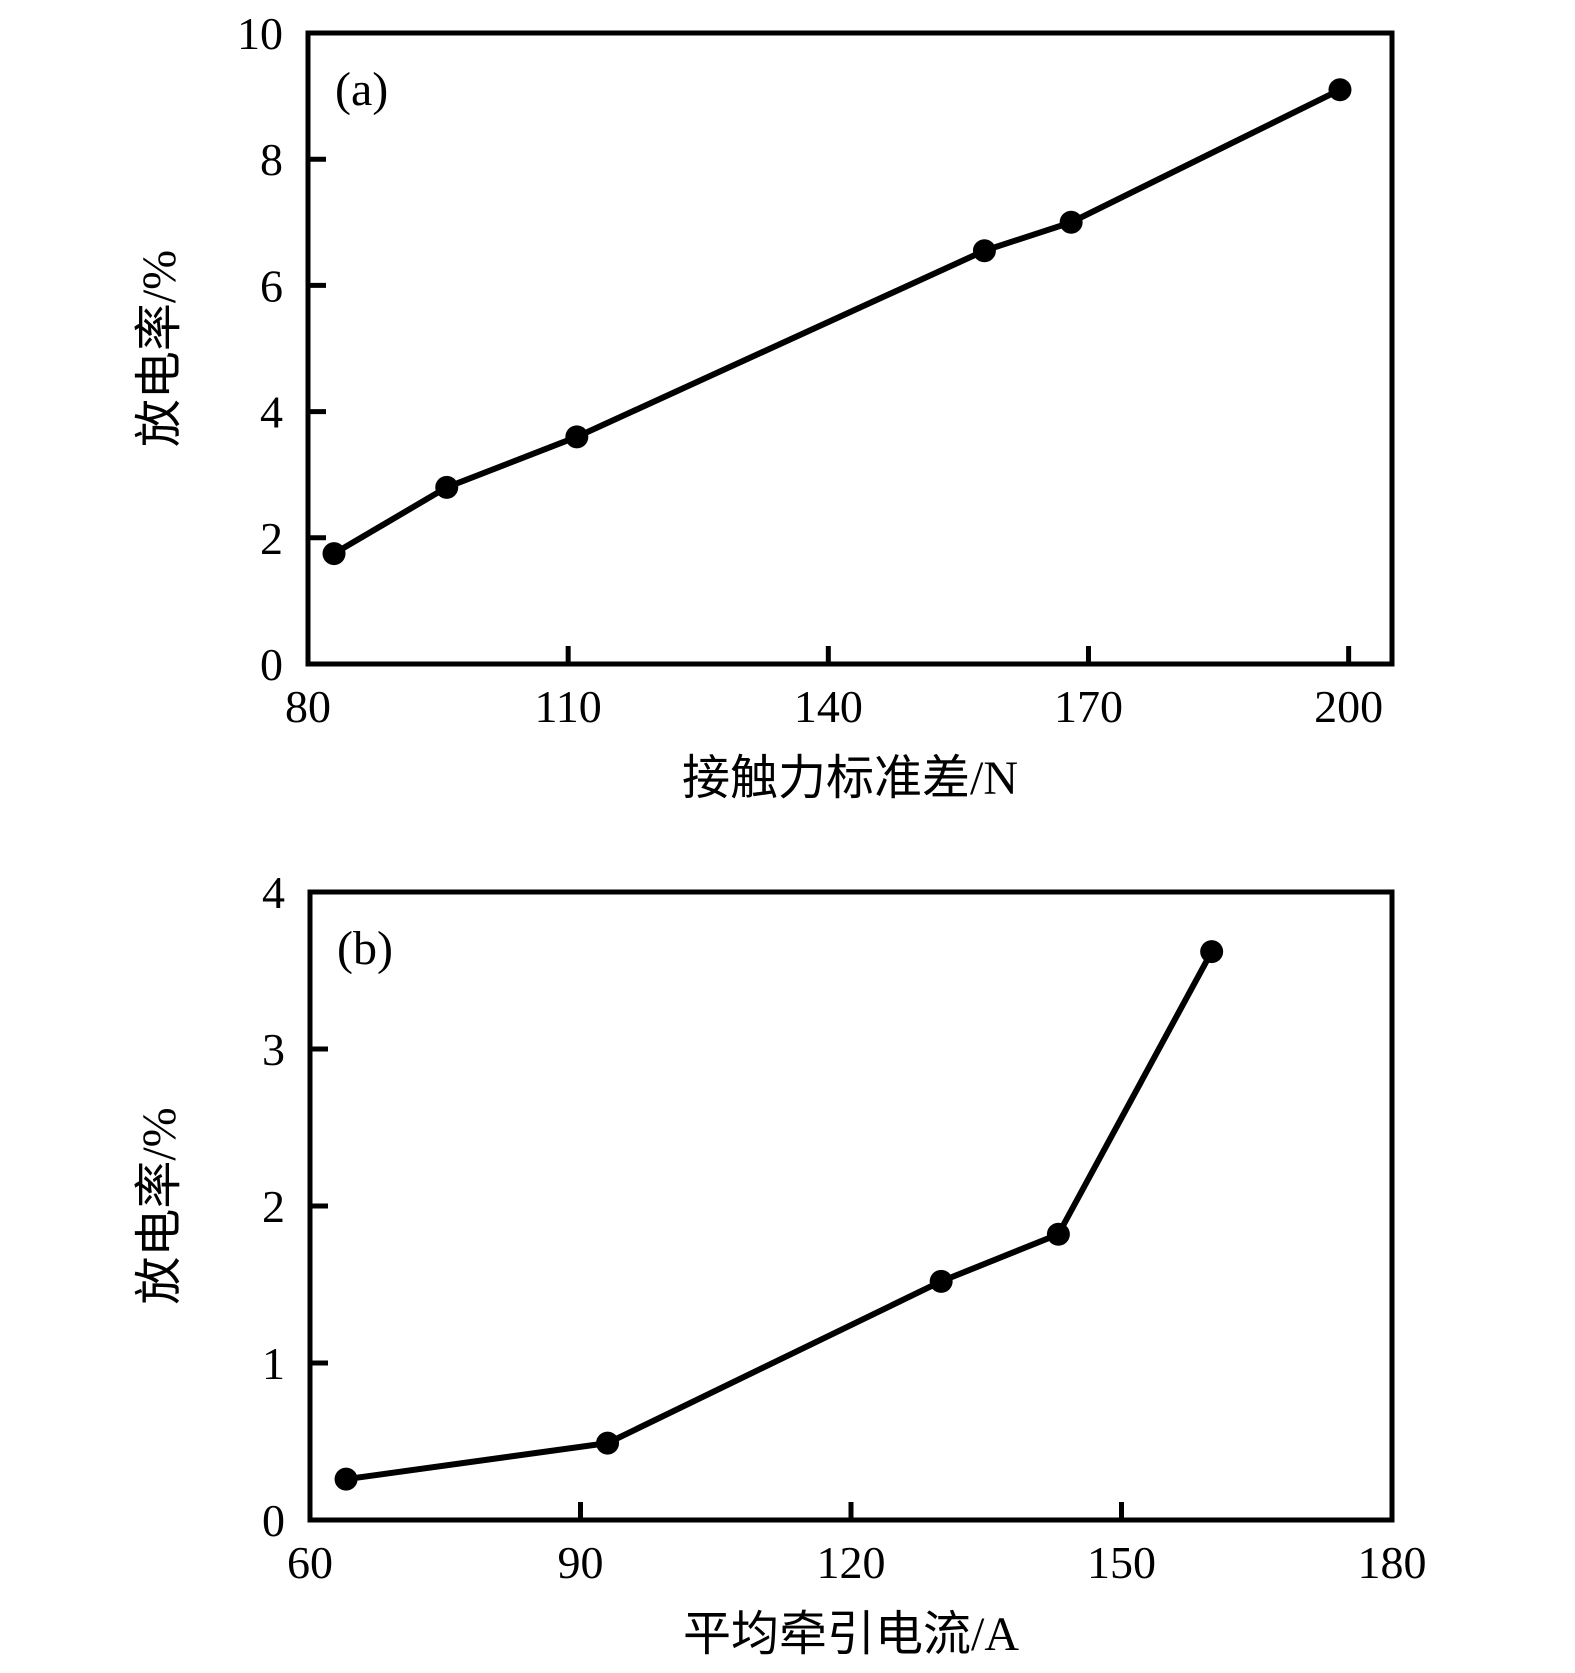  What do you see at coordinates (361, 89) in the screenshot?
I see `panel-label: (a)` at bounding box center [361, 89].